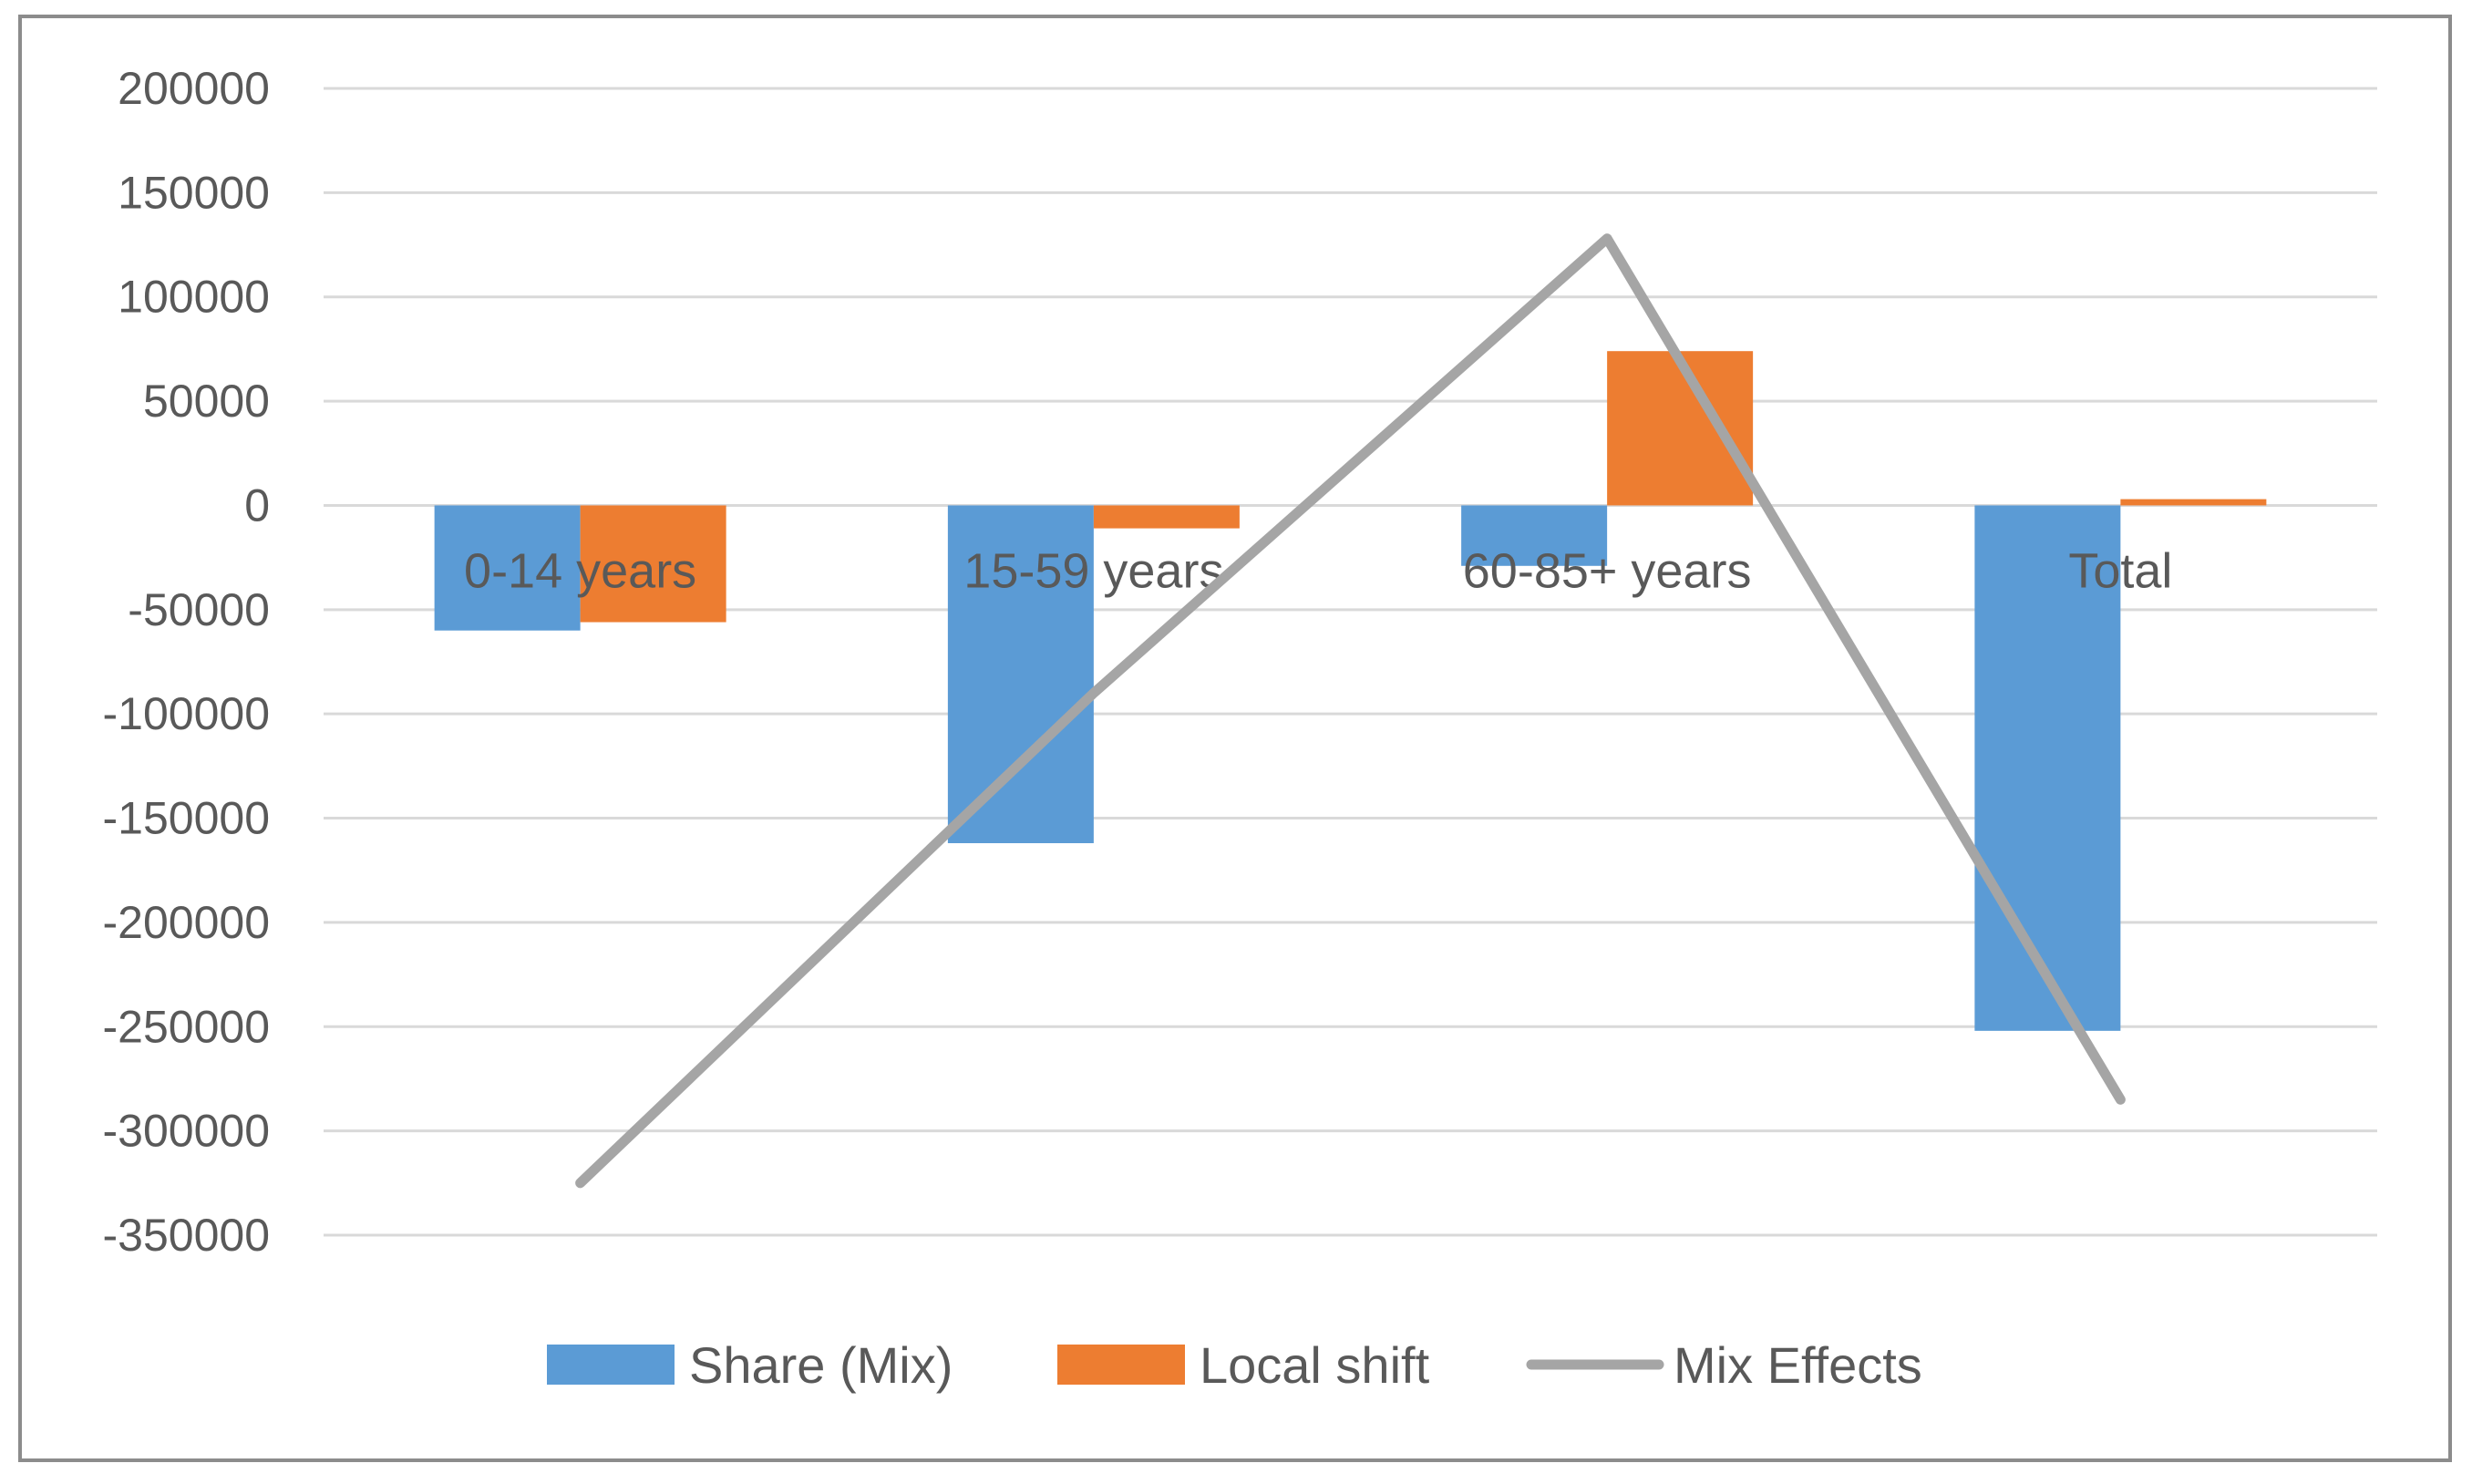 This screenshot has width=2472, height=1484. Describe the element at coordinates (1798, 1365) in the screenshot. I see `legend-label-mix-effects: Mix Effects` at that location.